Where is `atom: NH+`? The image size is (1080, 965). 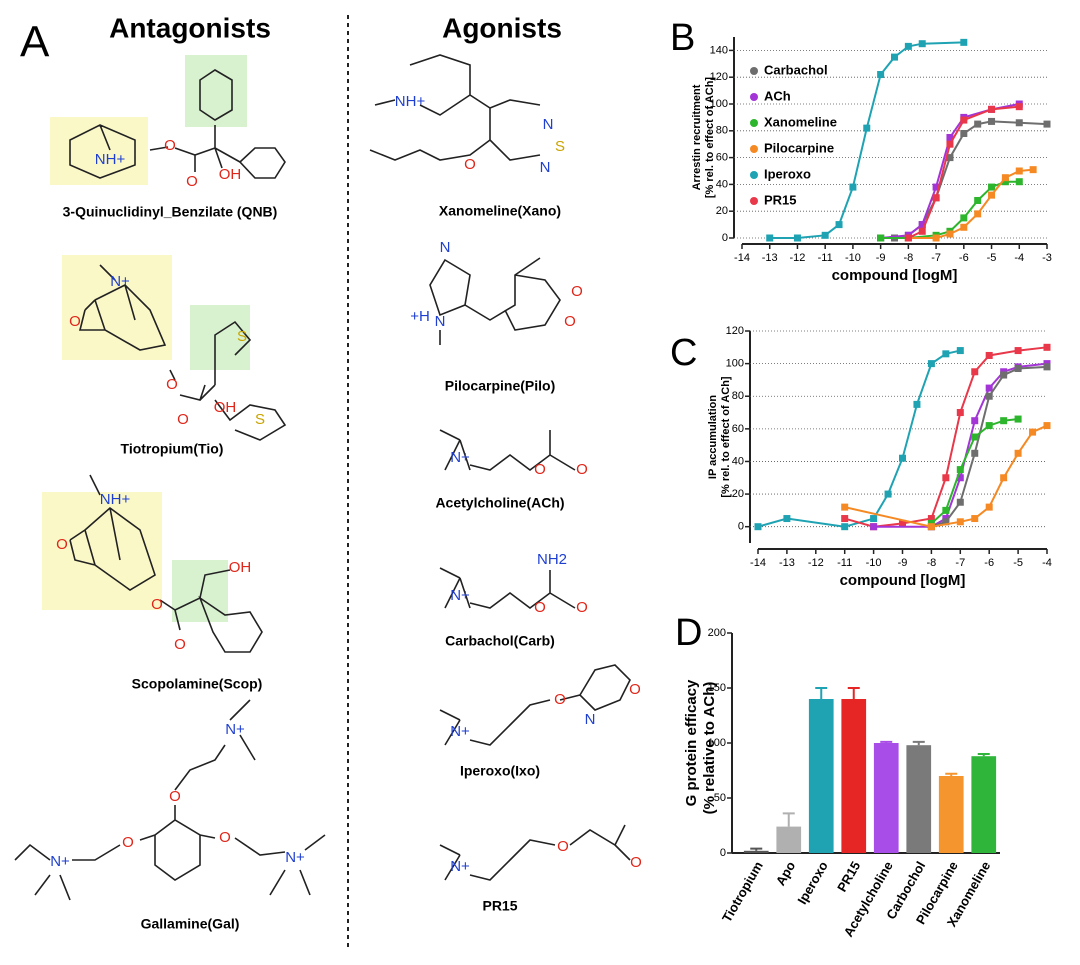
atom: NH+ is located at coordinates (410, 101).